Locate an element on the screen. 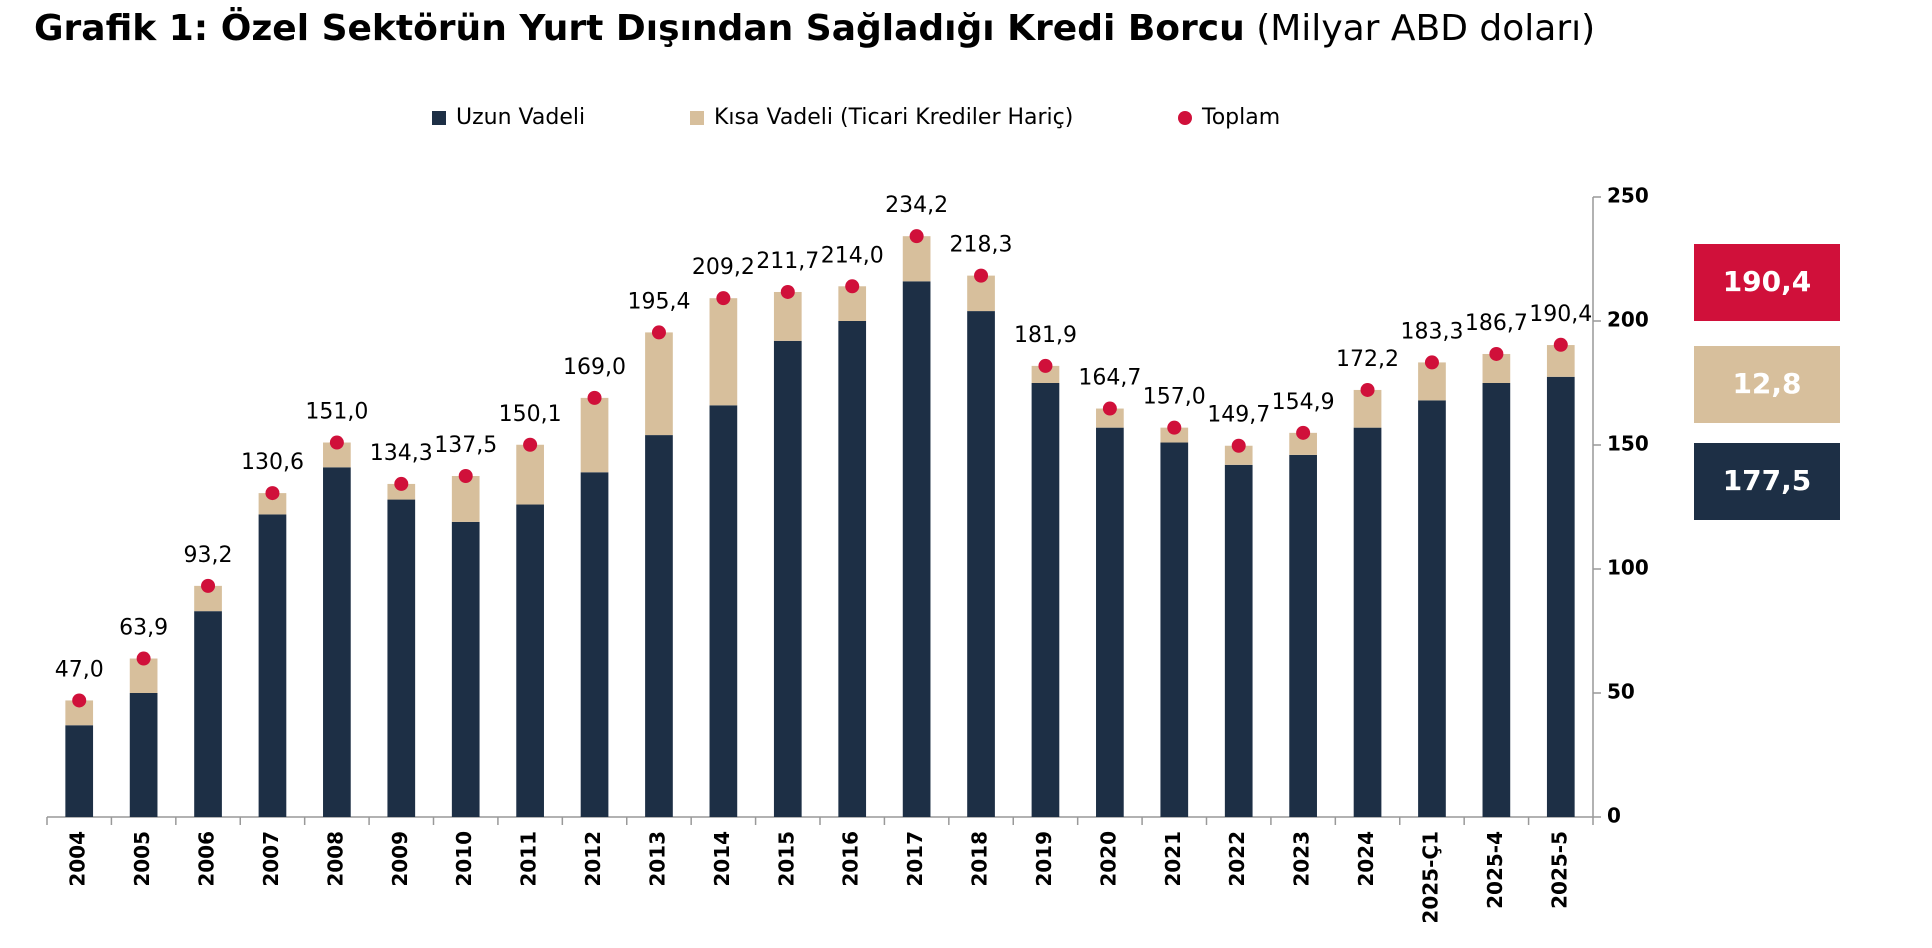 The width and height of the screenshot is (1932, 948). data-label: 150,1 is located at coordinates (530, 414).